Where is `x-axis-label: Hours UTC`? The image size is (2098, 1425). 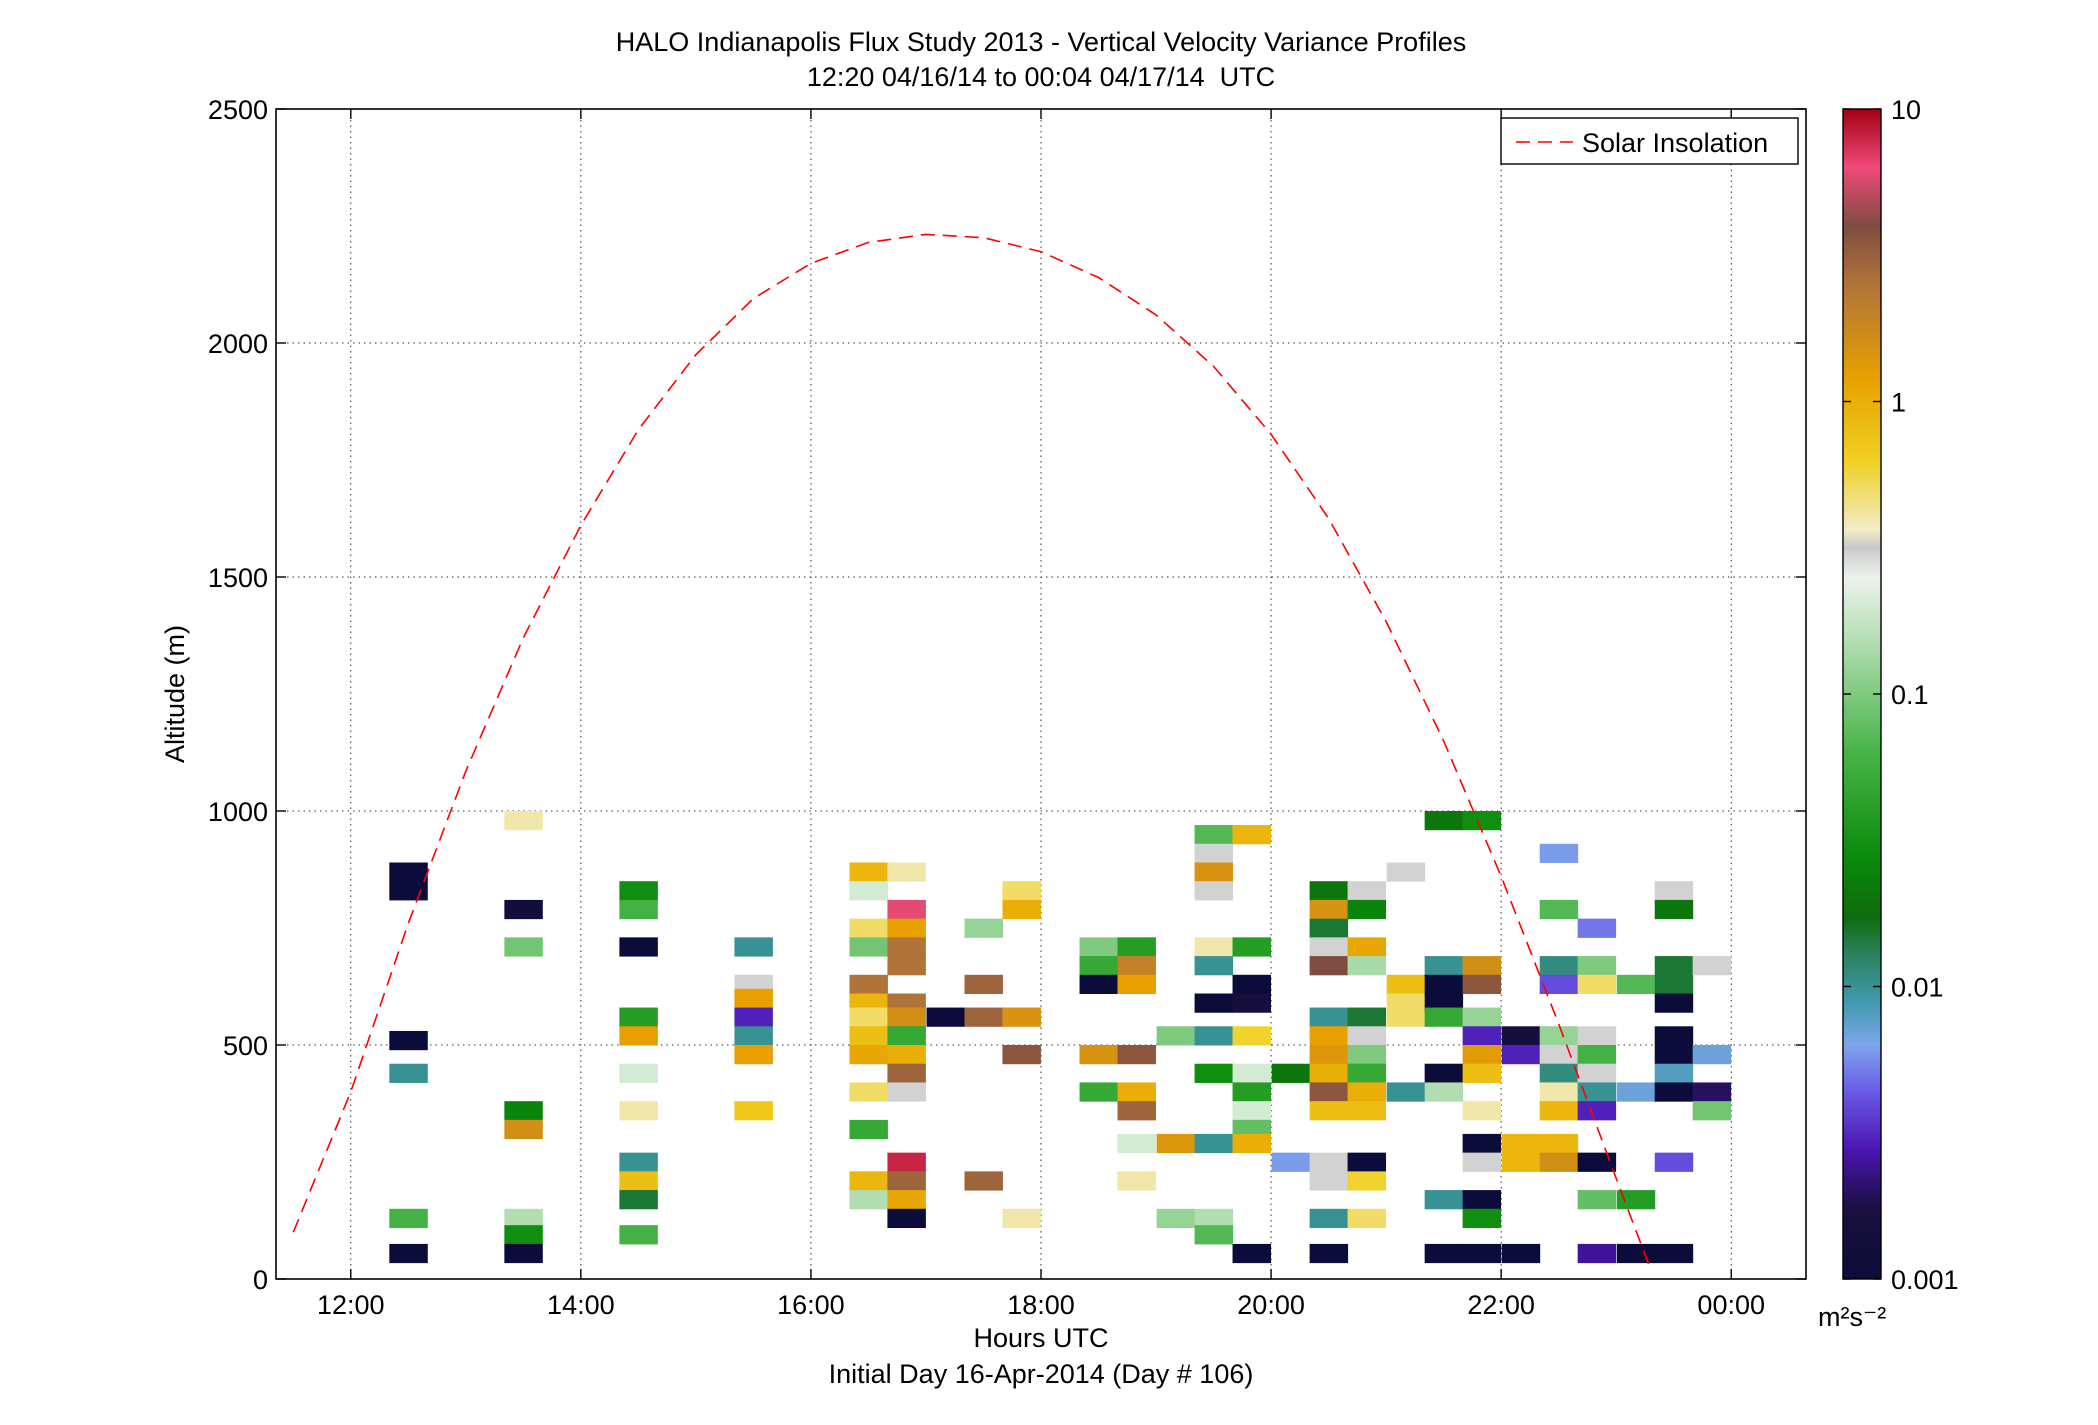
x-axis-label: Hours UTC is located at coordinates (1040, 1338).